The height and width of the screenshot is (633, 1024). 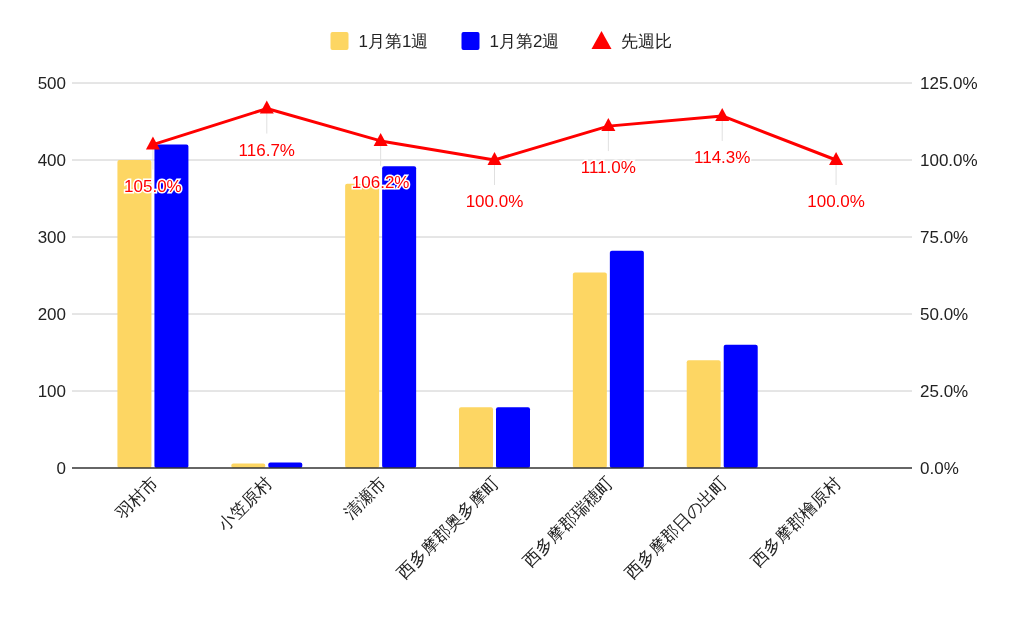 I want to click on y2-tick-label: 50.0%, so click(x=944, y=314).